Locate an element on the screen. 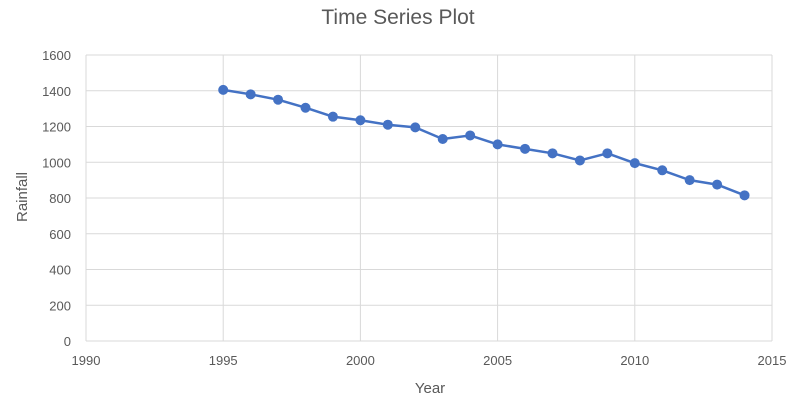 Image resolution: width=801 pixels, height=403 pixels. x-tick-label: 2015 is located at coordinates (772, 360).